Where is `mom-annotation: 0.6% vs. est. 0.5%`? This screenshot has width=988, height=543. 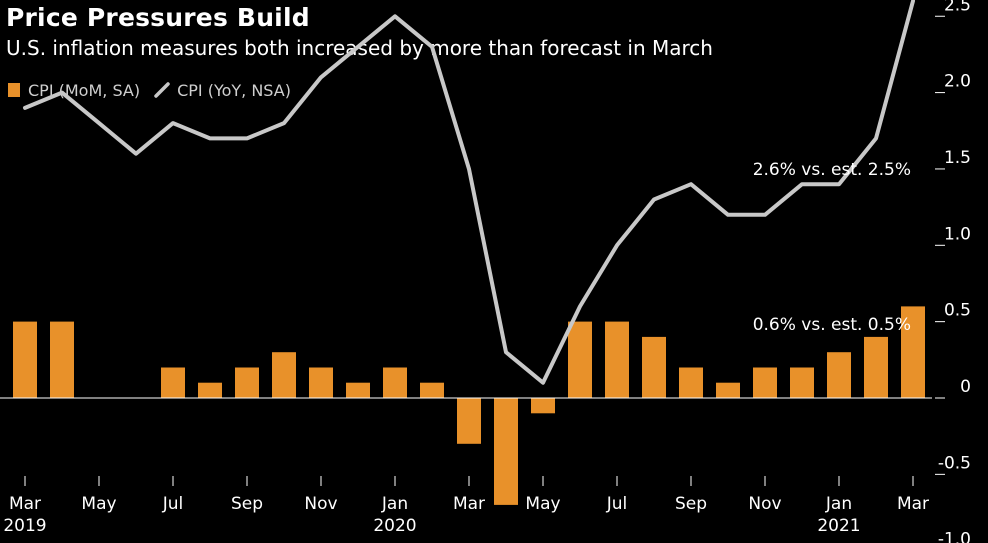
mom-annotation: 0.6% vs. est. 0.5% is located at coordinates (832, 325).